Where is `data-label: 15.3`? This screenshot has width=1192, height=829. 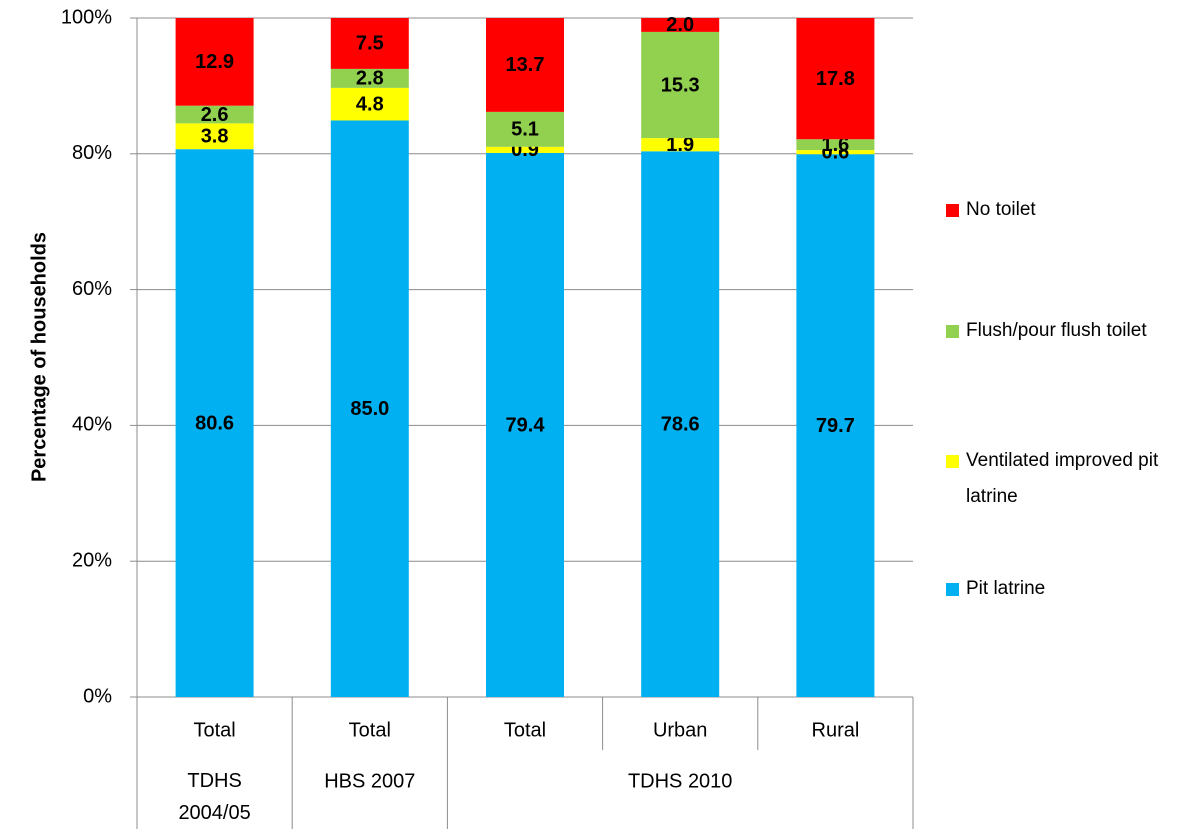
data-label: 15.3 is located at coordinates (680, 85).